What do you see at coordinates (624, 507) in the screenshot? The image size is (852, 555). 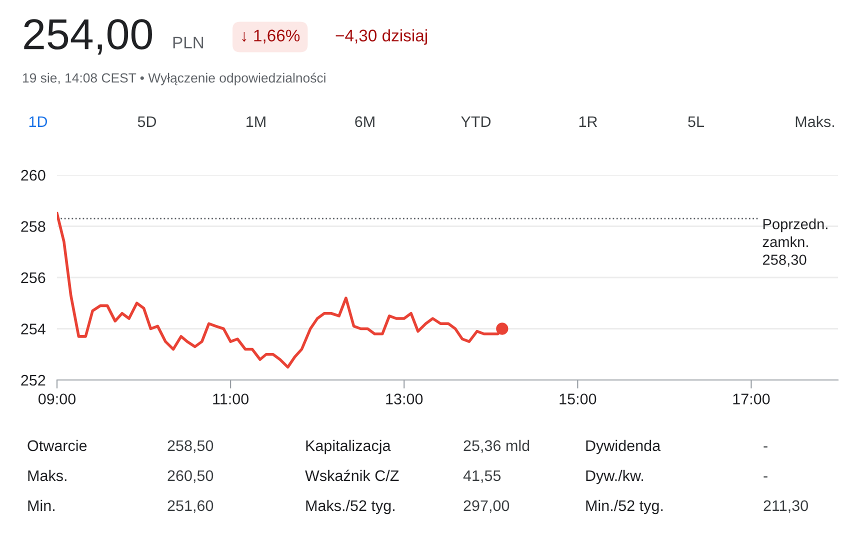 I see `text: Min./52 tyg.` at bounding box center [624, 507].